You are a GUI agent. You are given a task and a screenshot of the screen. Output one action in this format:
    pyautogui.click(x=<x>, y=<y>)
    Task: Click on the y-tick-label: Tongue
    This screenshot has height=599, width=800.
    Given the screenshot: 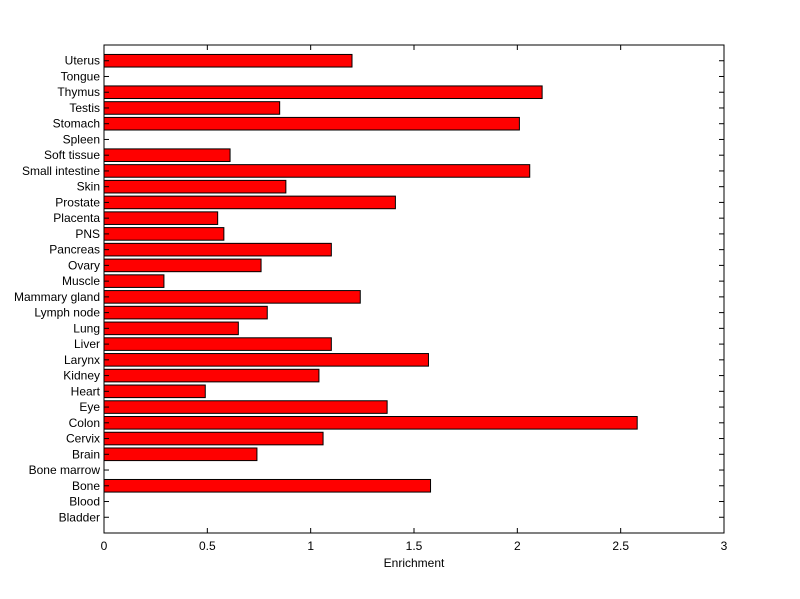 What is the action you would take?
    pyautogui.click(x=81, y=76)
    